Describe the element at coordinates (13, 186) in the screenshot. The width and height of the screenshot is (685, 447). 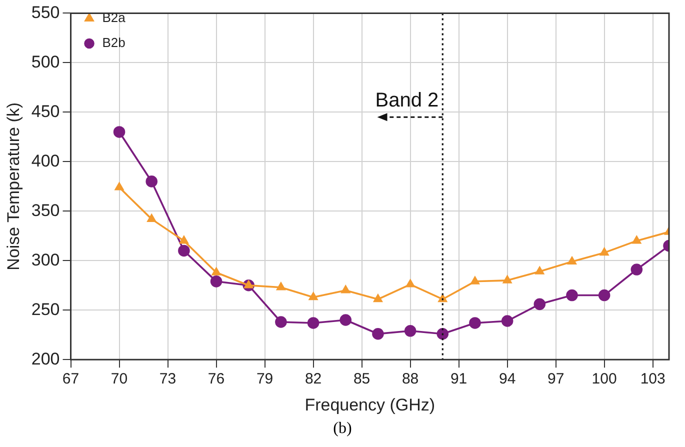
I see `y-axis-title: Noise Temperature (k)` at that location.